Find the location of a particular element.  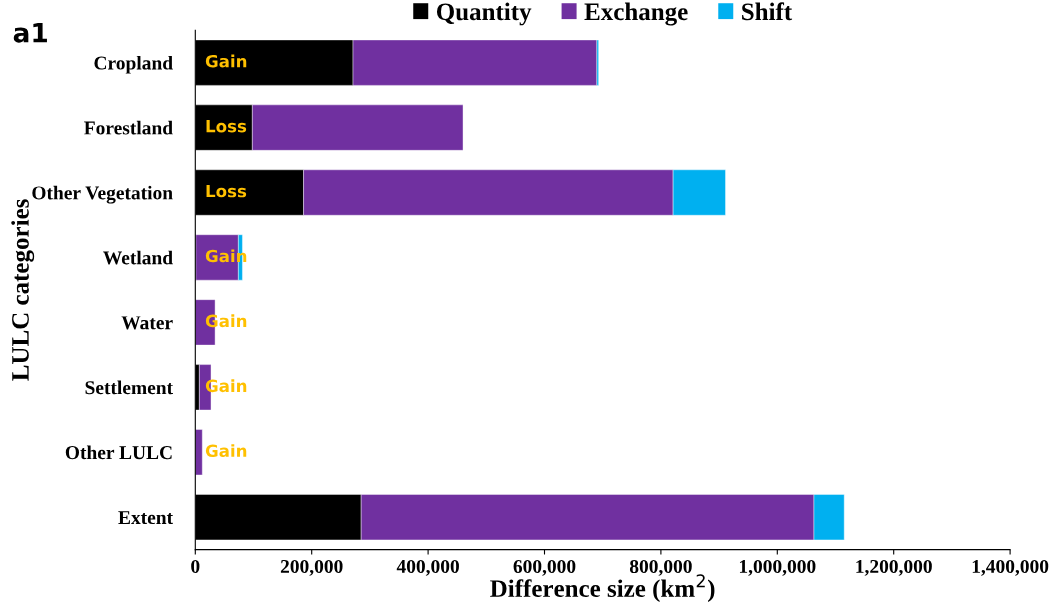

text: a1 is located at coordinates (30, 33).